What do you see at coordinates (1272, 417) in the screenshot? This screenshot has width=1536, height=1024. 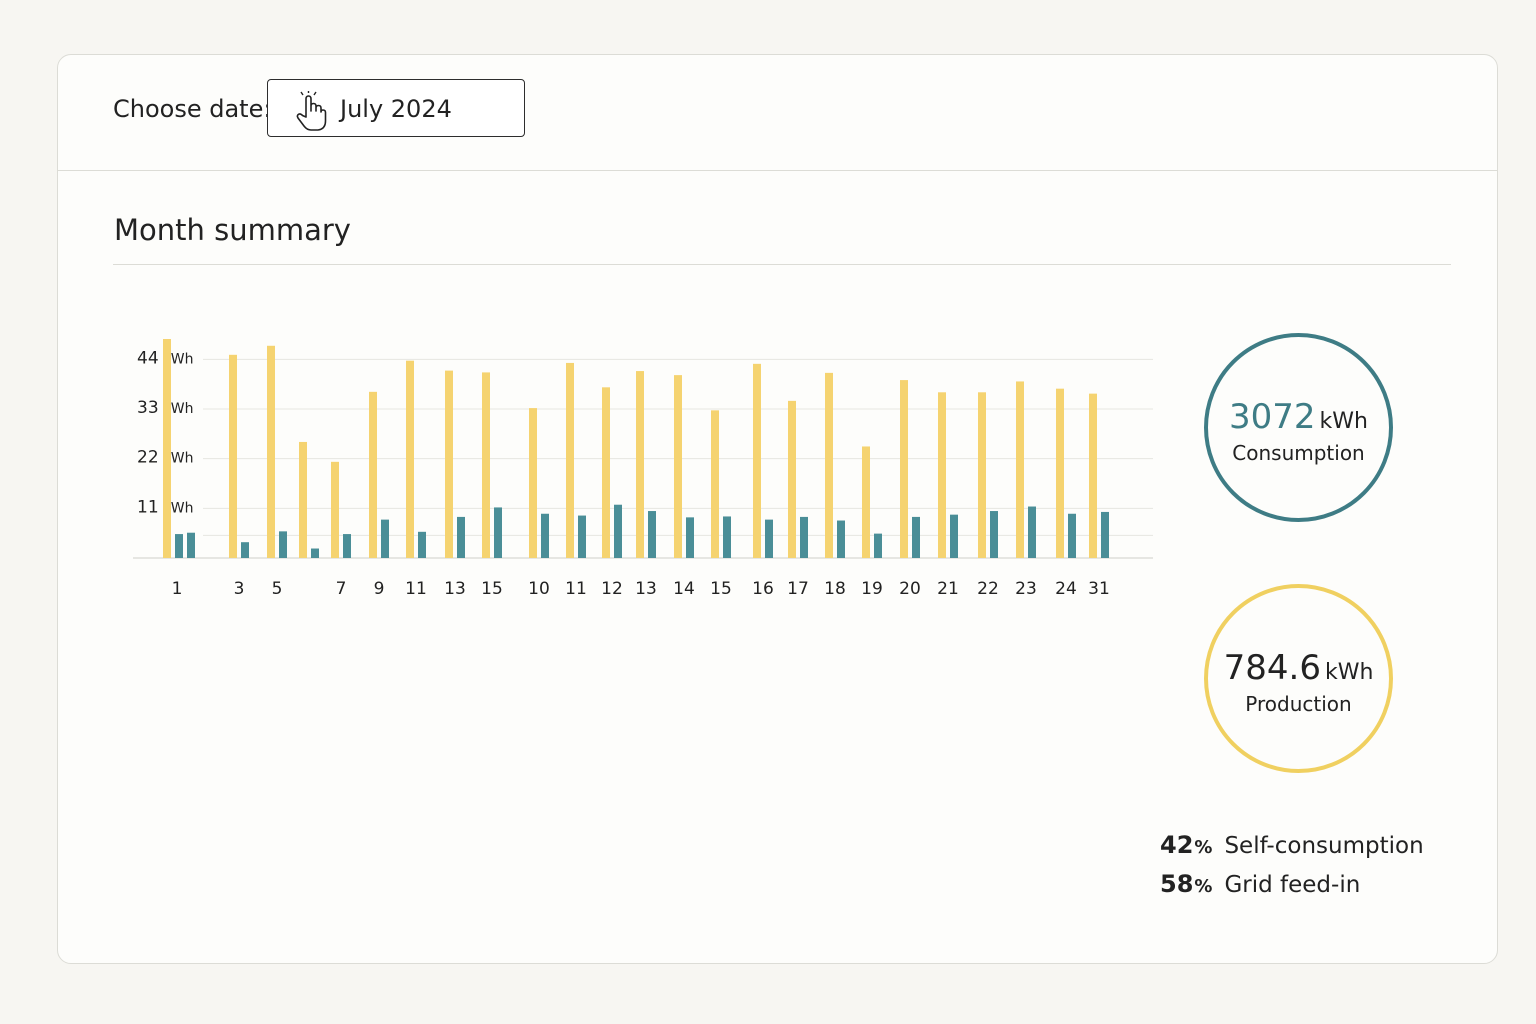 I see `consumption-value: 3072` at bounding box center [1272, 417].